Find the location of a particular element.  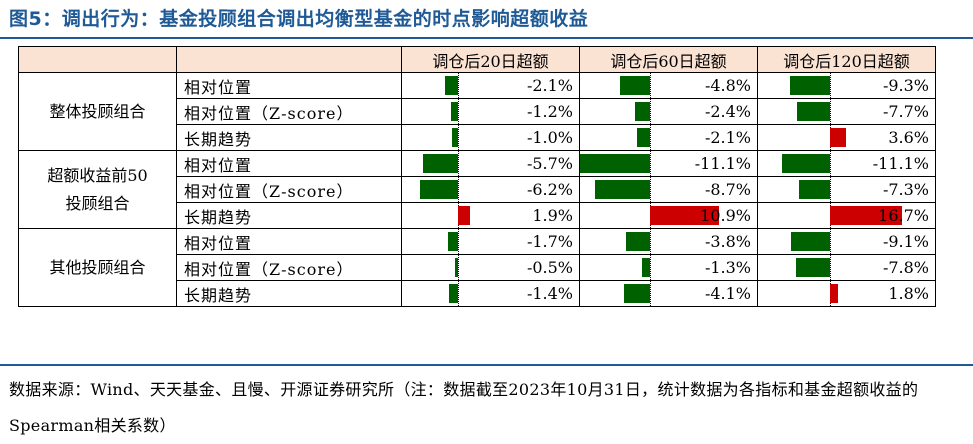

value-cell: -4.8% is located at coordinates (668, 85).